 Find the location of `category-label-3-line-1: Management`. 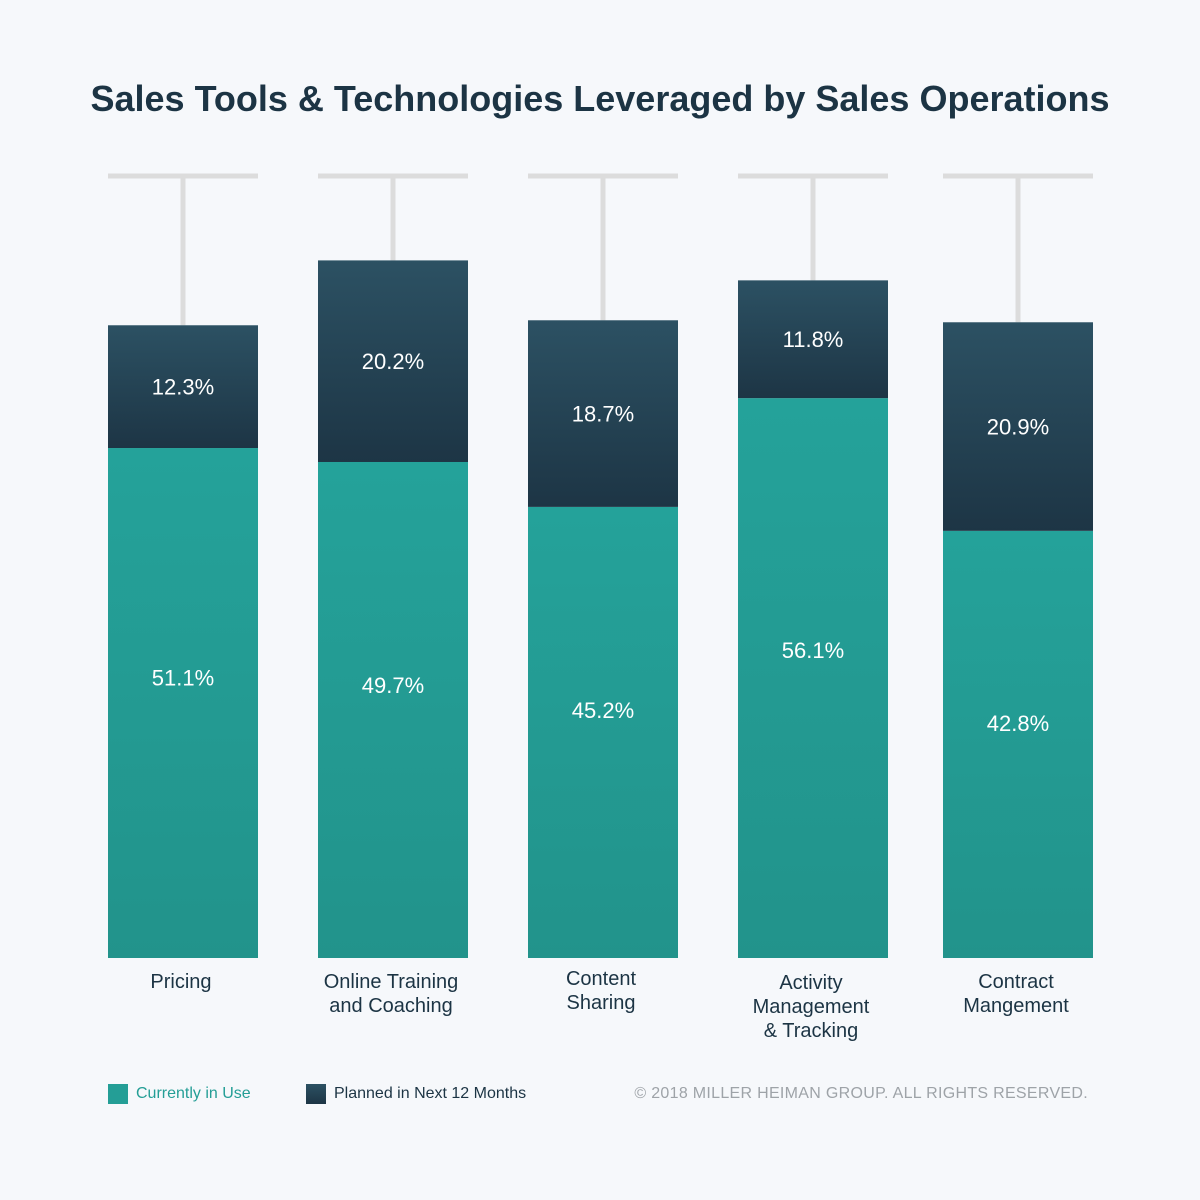

category-label-3-line-1: Management is located at coordinates (811, 1007).